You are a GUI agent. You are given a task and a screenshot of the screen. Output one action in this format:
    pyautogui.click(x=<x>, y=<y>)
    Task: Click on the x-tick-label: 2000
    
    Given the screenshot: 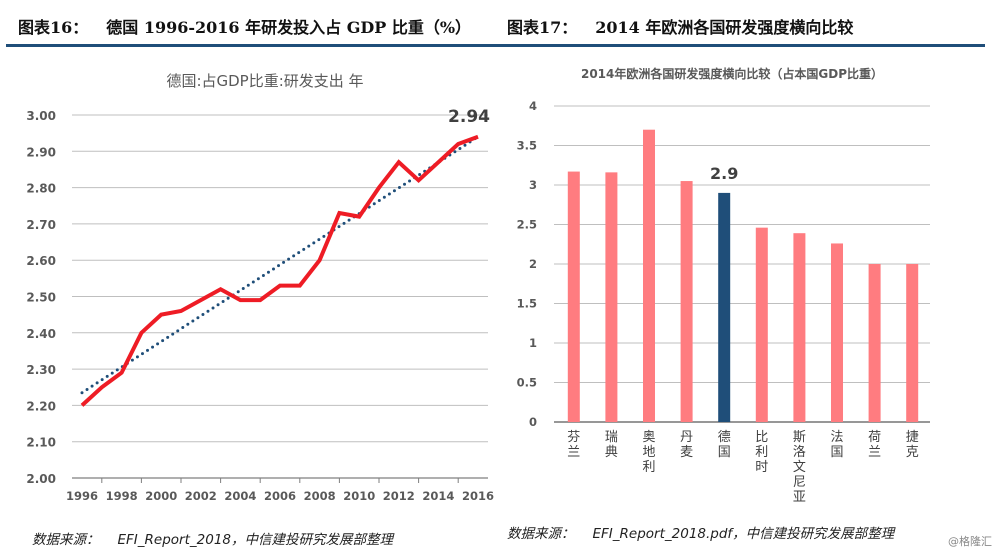 What is the action you would take?
    pyautogui.click(x=161, y=496)
    